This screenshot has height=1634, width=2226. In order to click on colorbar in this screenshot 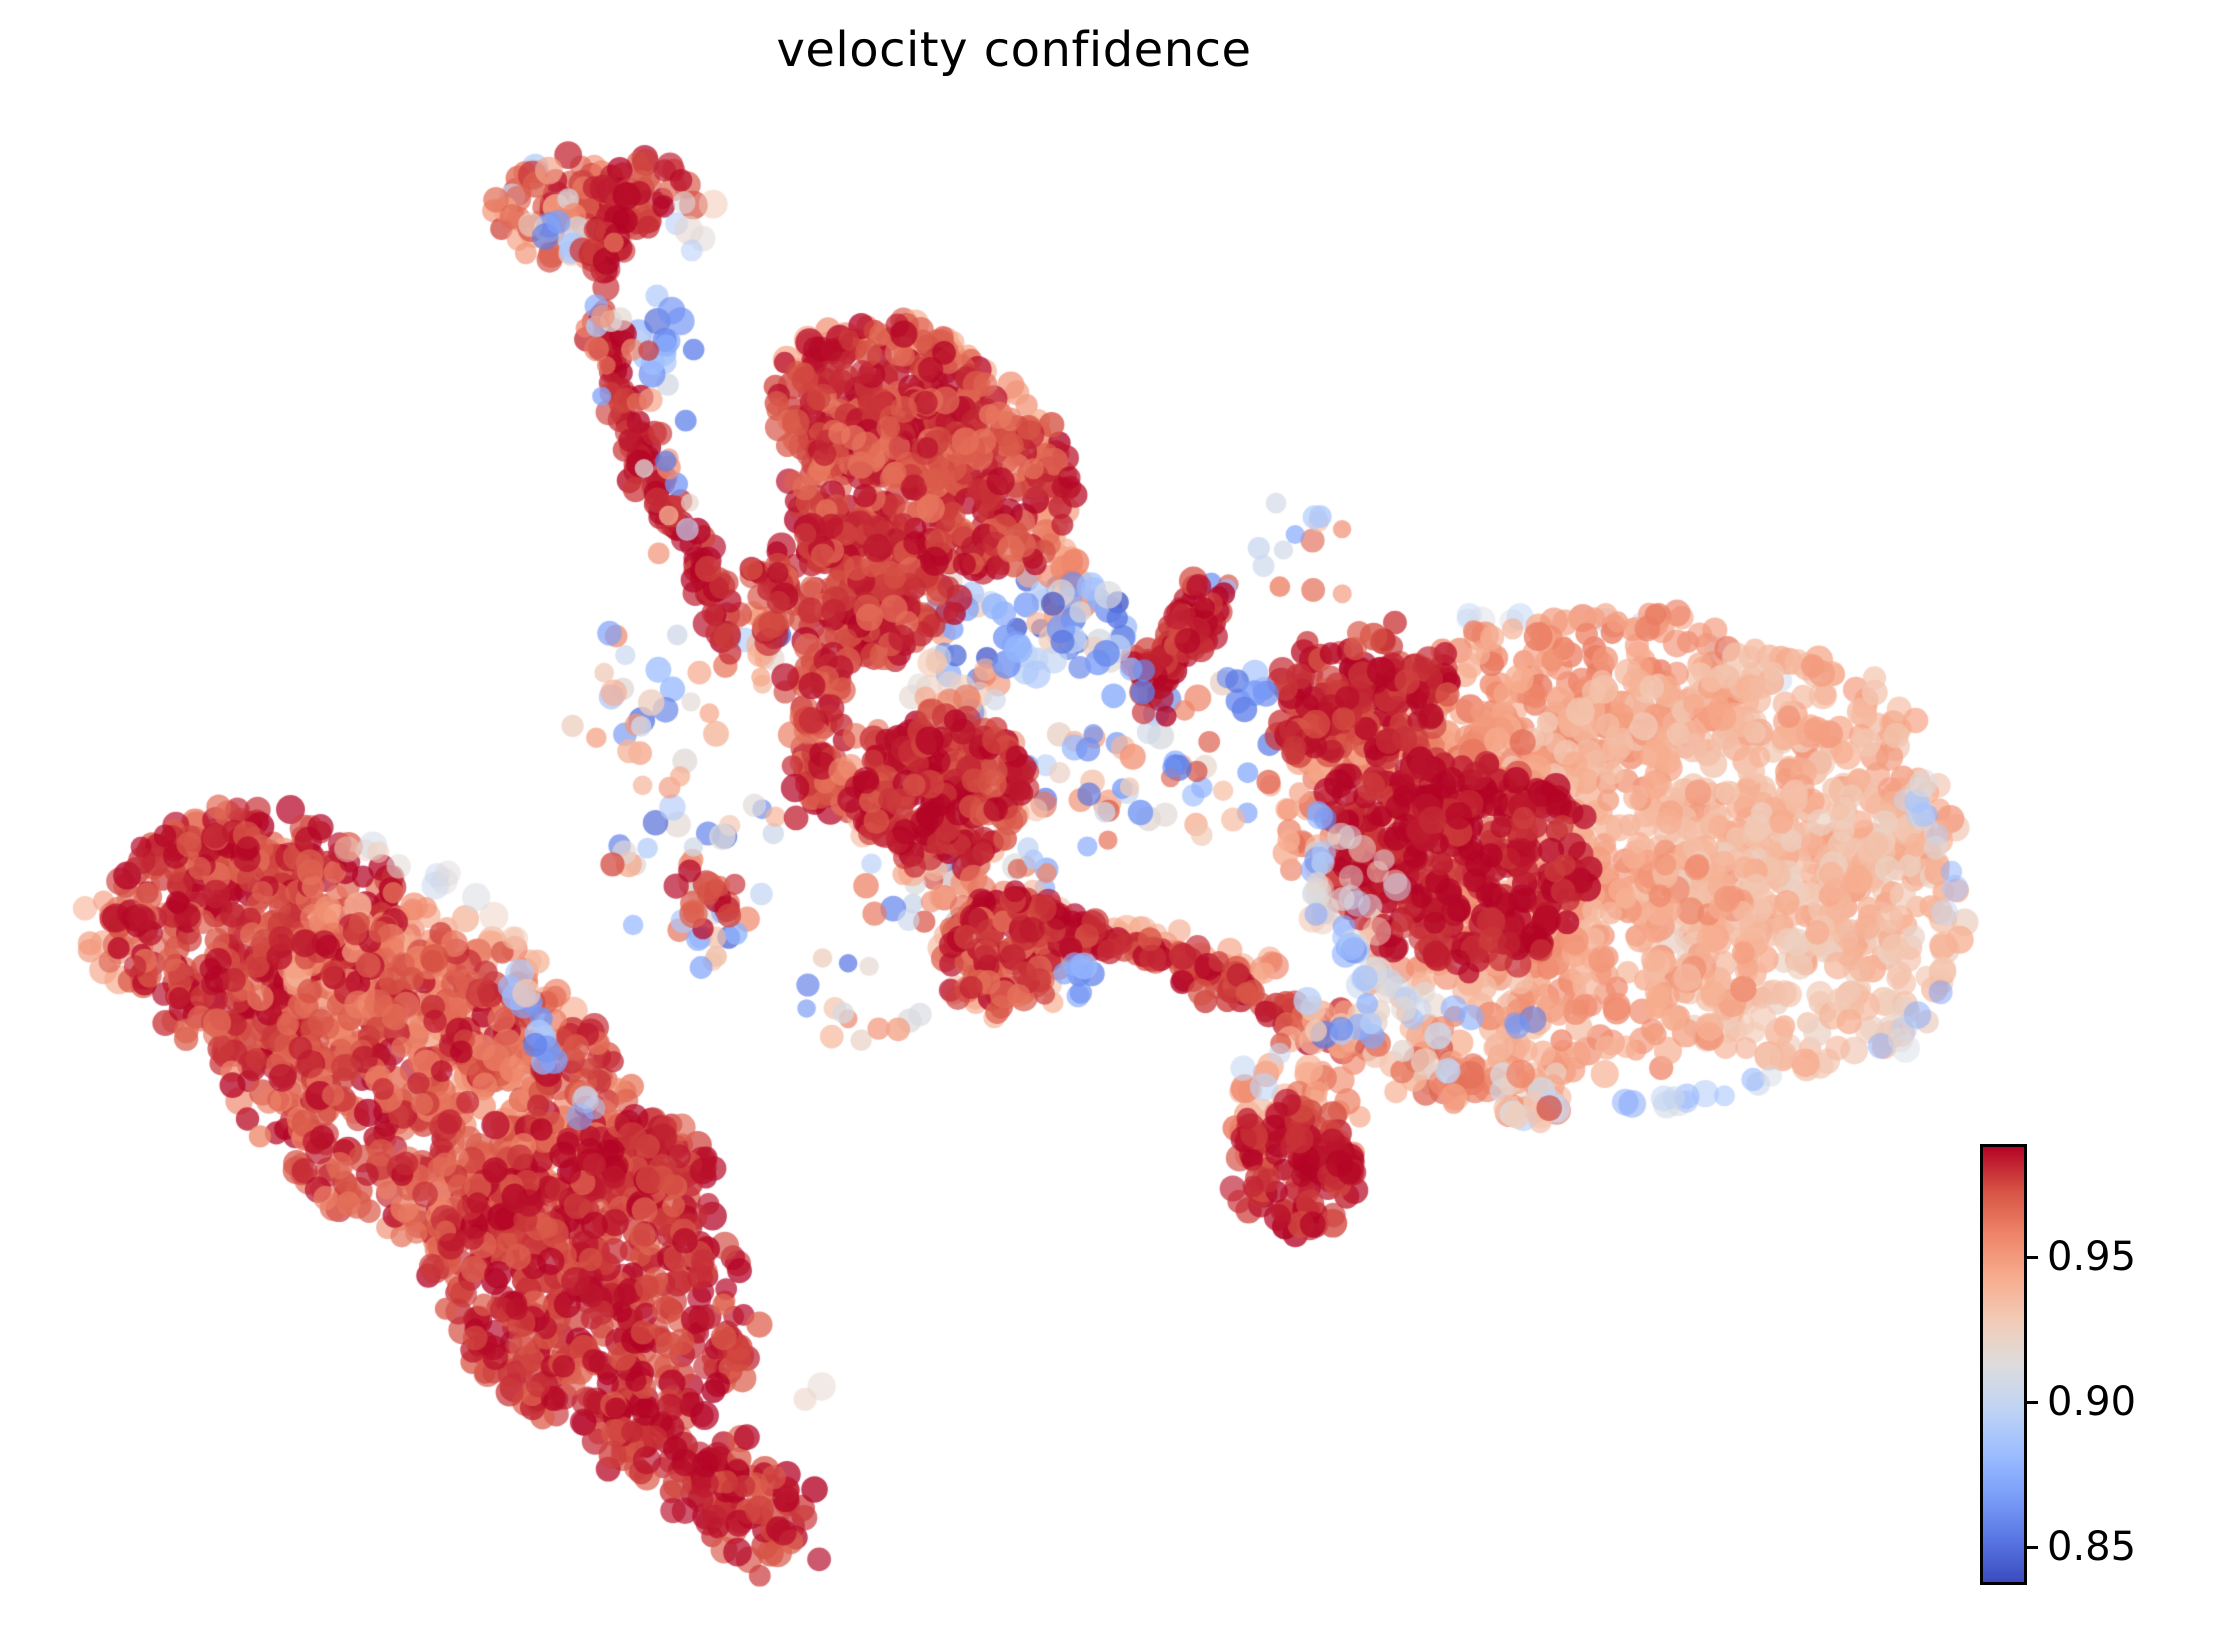, I will do `click(2003, 1364)`.